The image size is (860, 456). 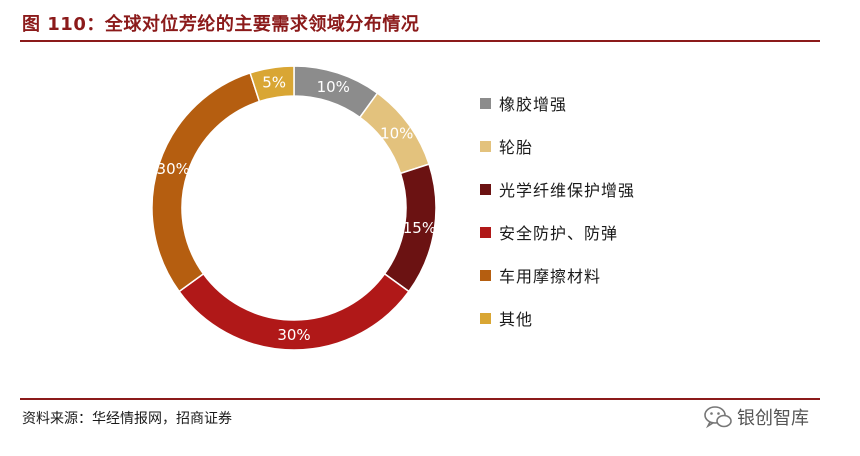 I want to click on wechat-icon, so click(x=718, y=417).